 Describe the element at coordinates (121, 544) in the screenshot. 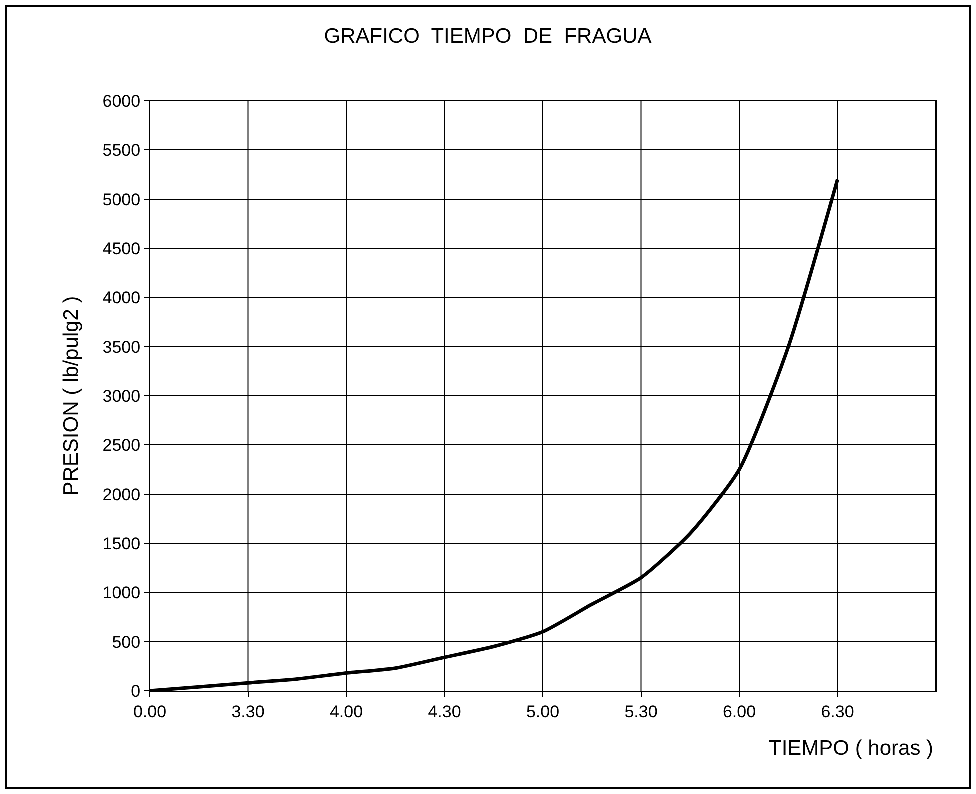

I see `y-tick-label: 1500` at that location.